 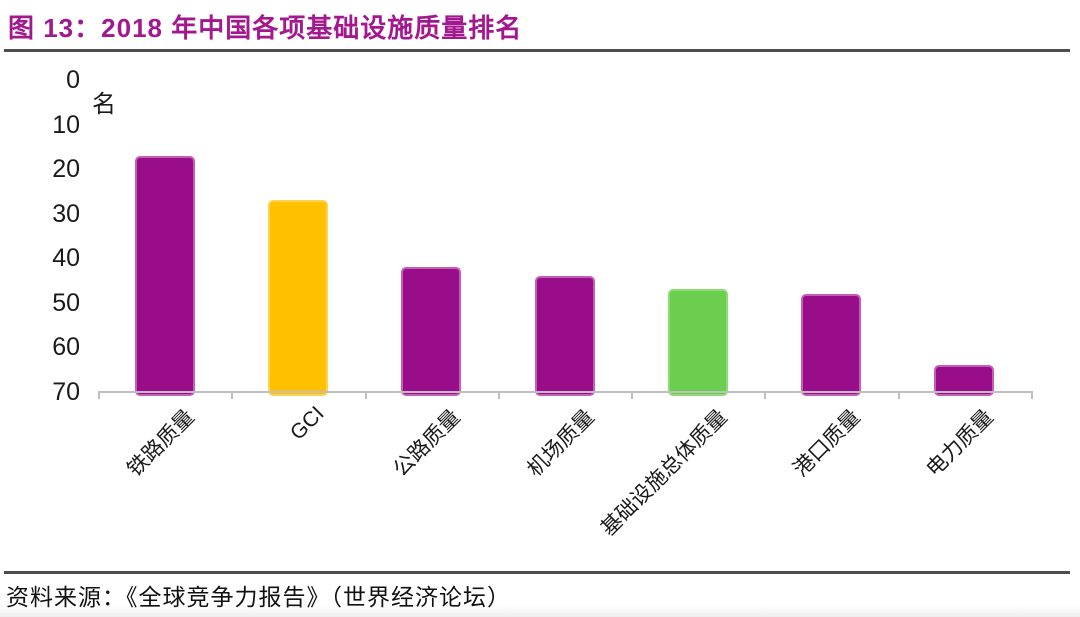 I want to click on title-divider-line, so click(x=537, y=50).